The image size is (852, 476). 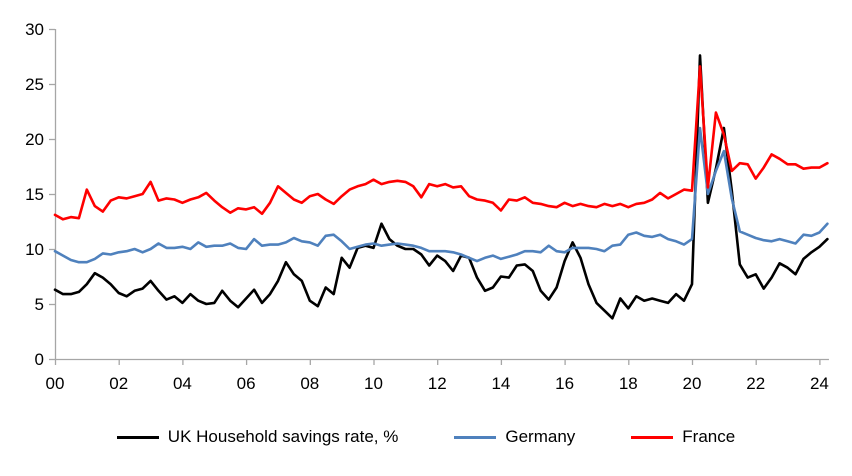 I want to click on uk-line-swatch, so click(x=137, y=437).